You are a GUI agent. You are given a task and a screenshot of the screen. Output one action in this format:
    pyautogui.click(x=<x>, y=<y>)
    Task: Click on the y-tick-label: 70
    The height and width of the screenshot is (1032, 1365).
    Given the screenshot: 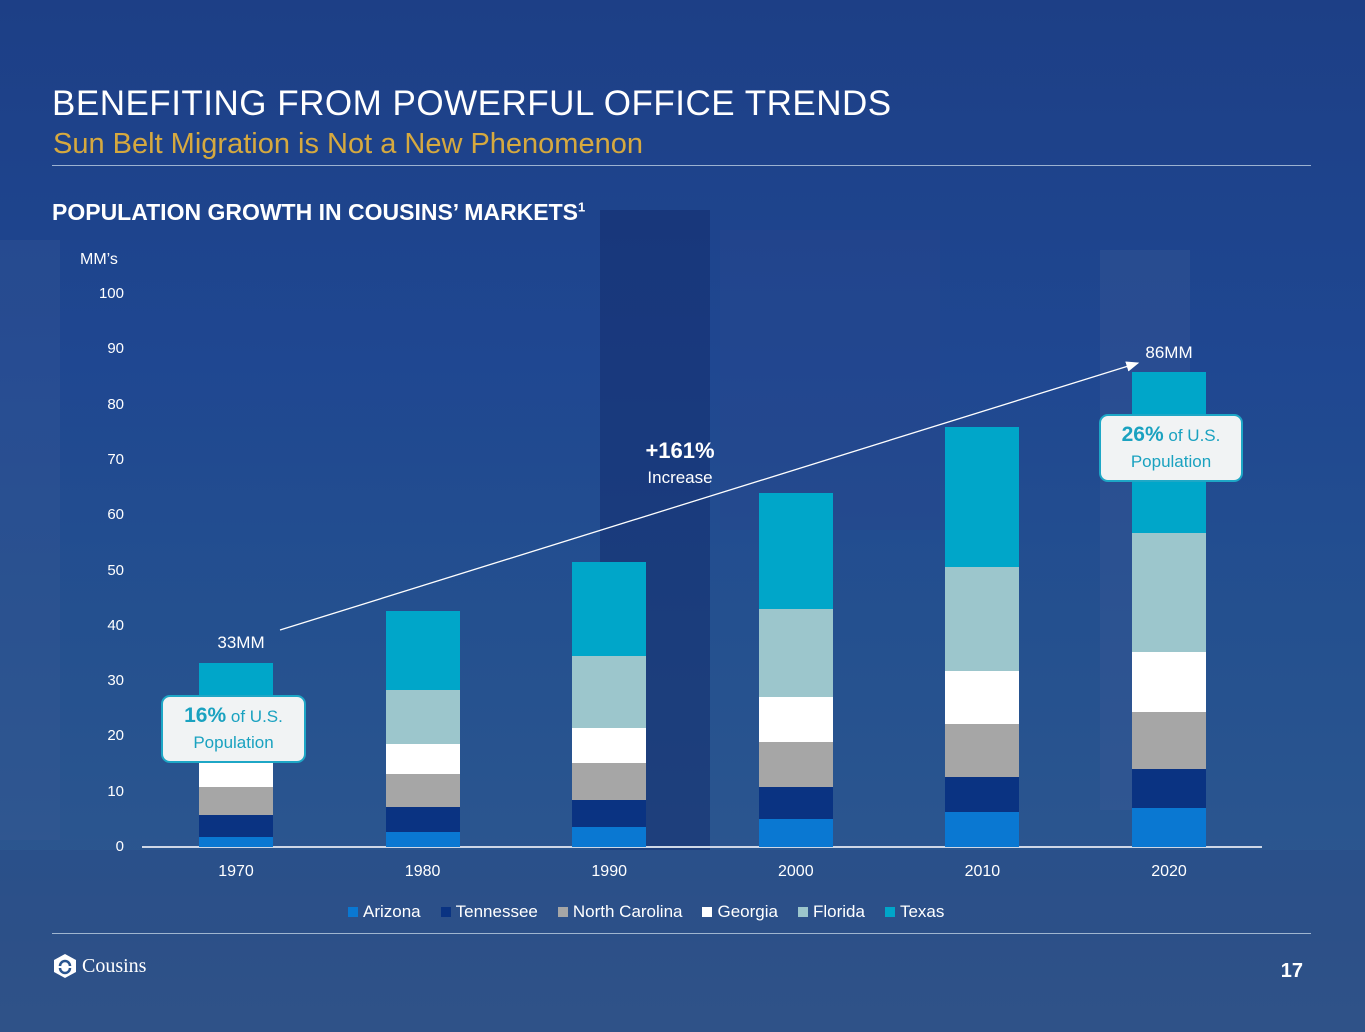 What is the action you would take?
    pyautogui.click(x=115, y=459)
    